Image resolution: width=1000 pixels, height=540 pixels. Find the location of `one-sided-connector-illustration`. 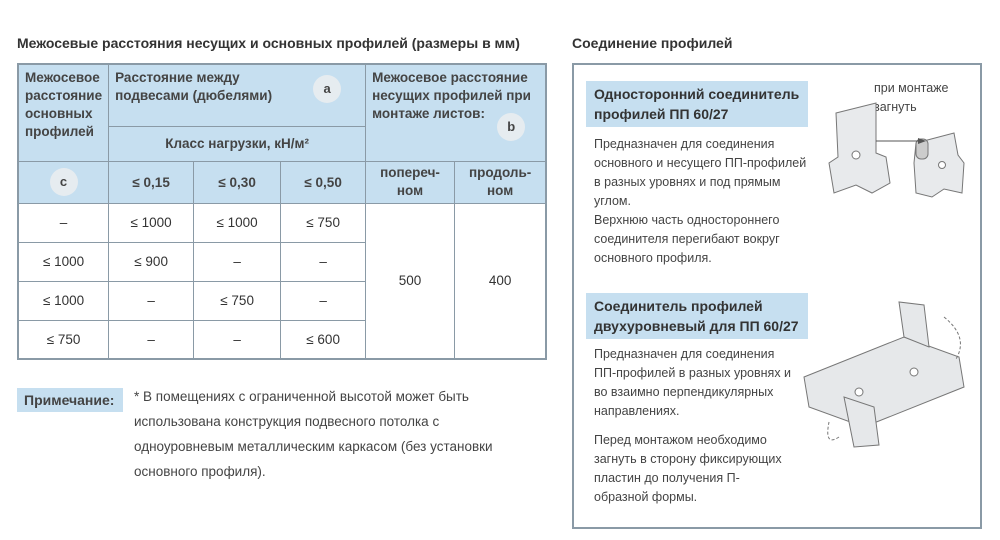

one-sided-connector-illustration is located at coordinates (896, 150).